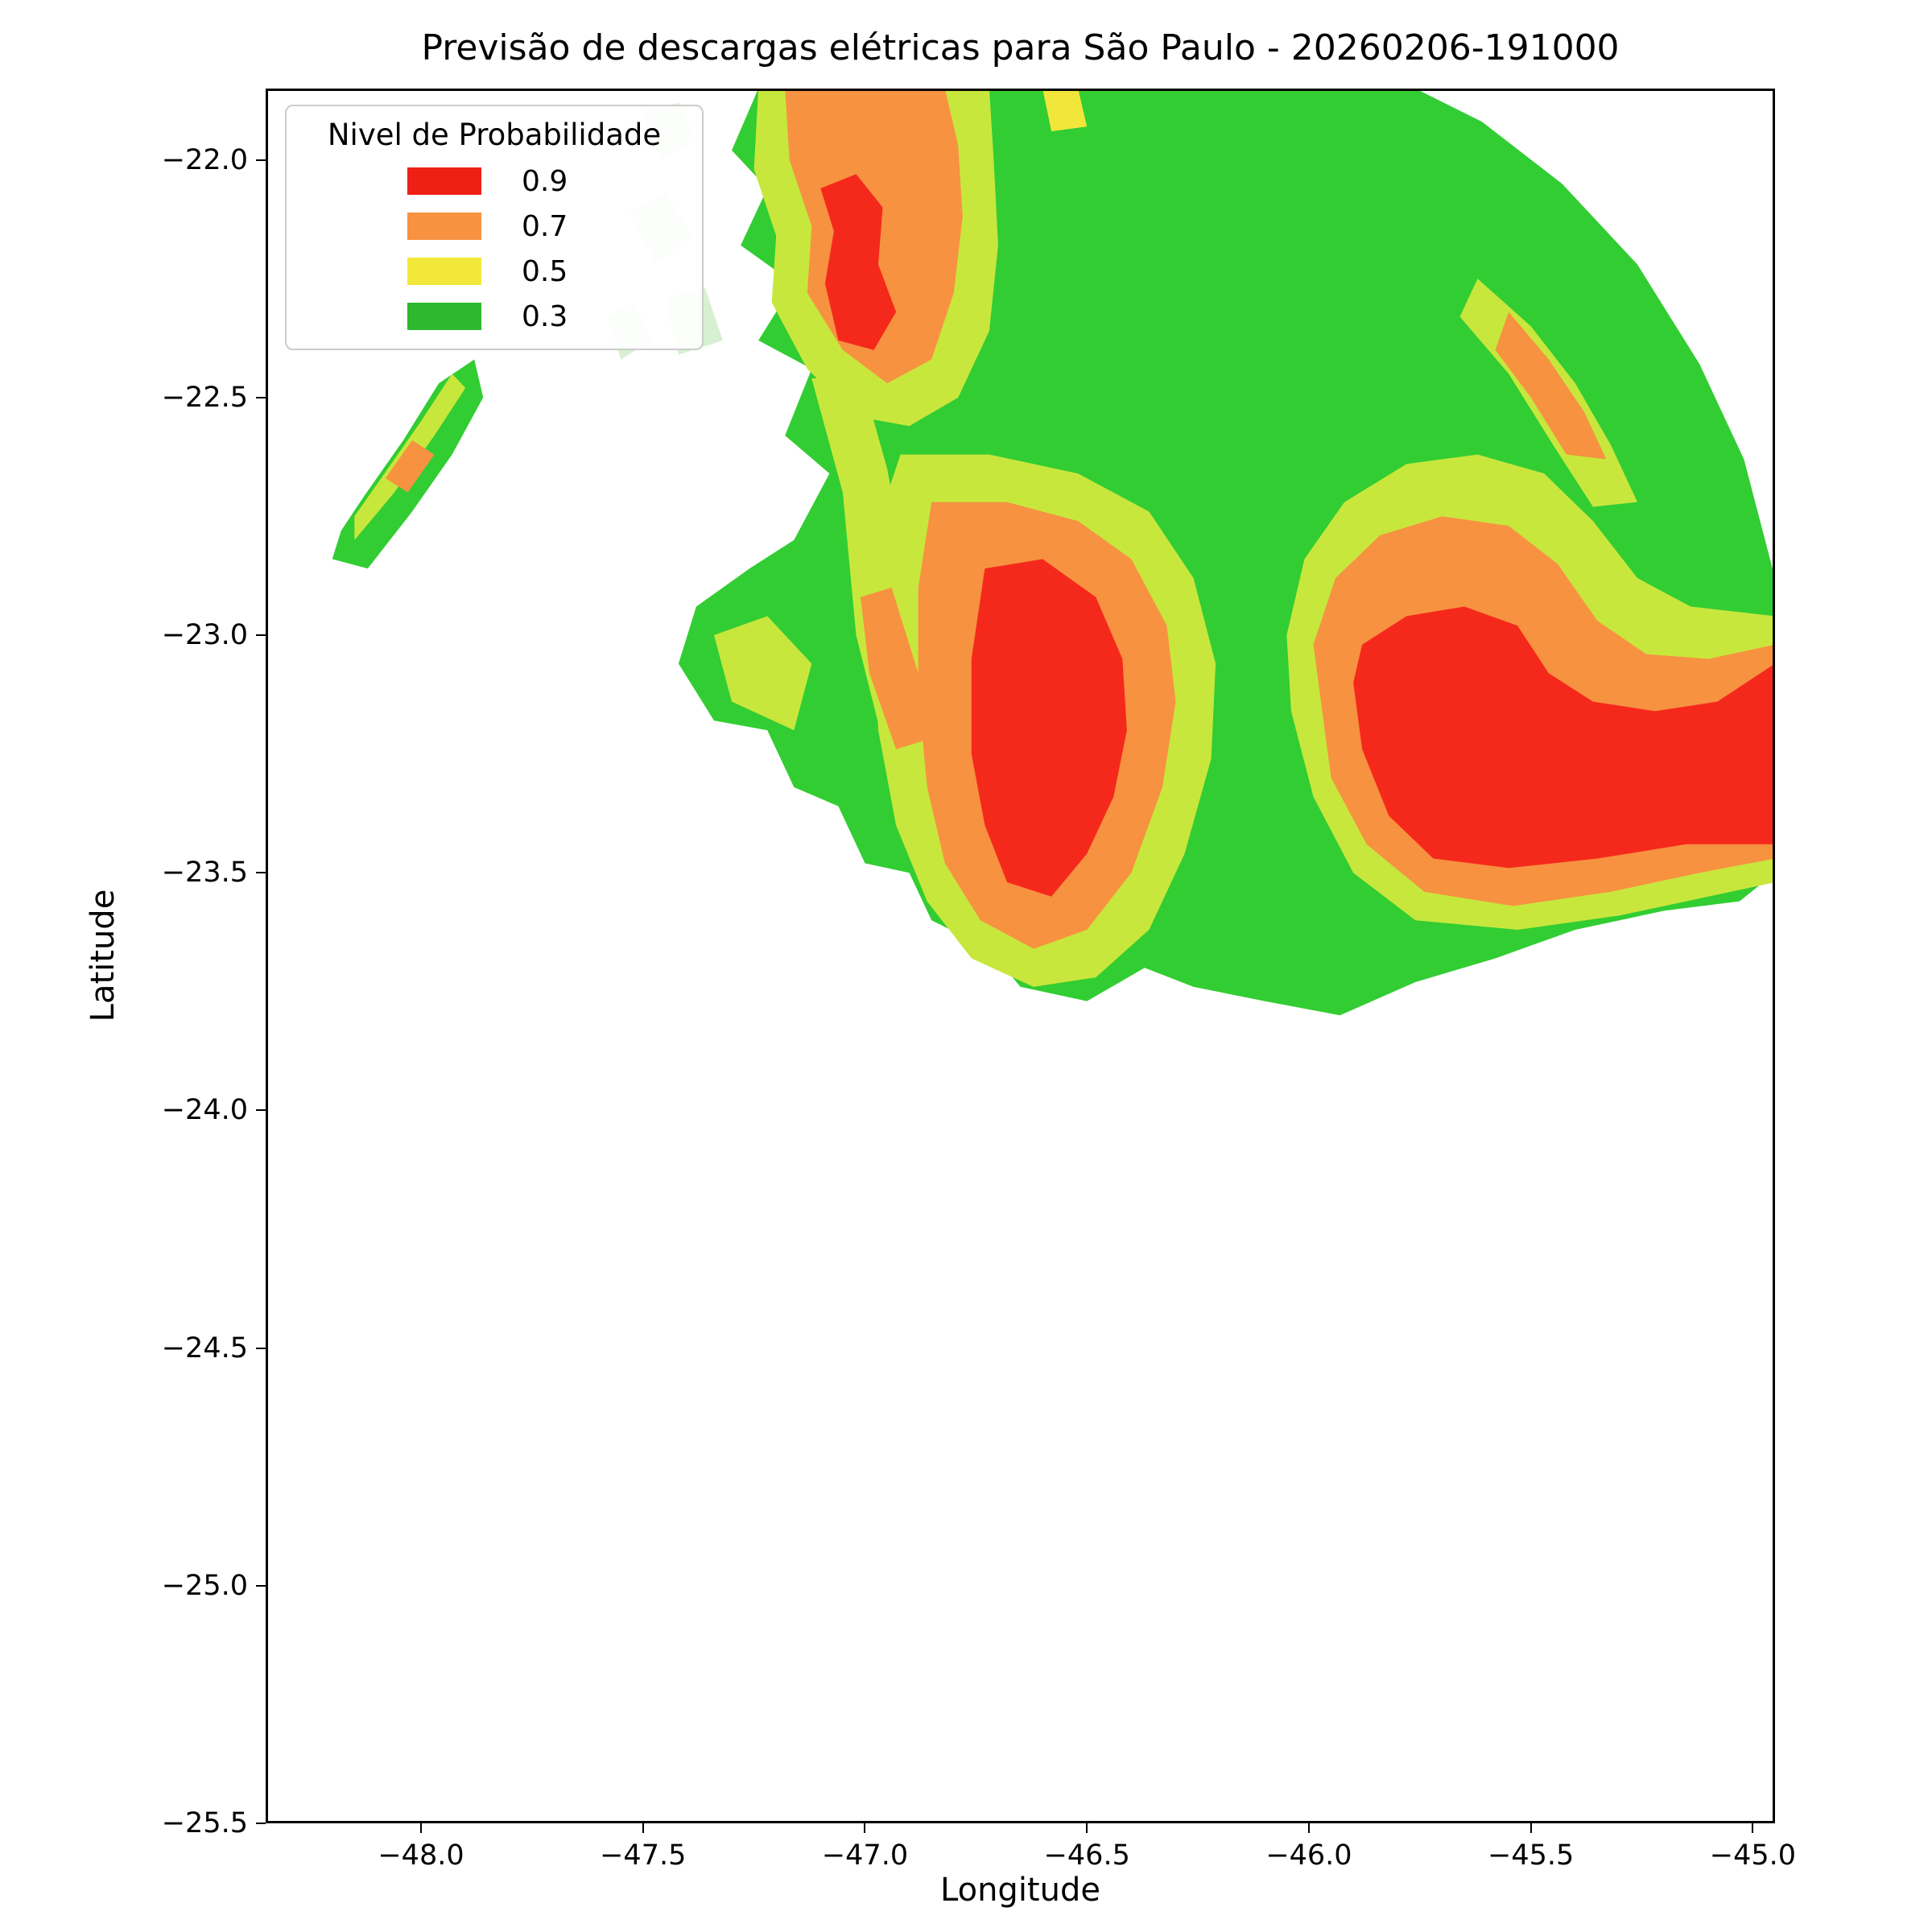  What do you see at coordinates (421, 1855) in the screenshot?
I see `x-tick-label: −48.0` at bounding box center [421, 1855].